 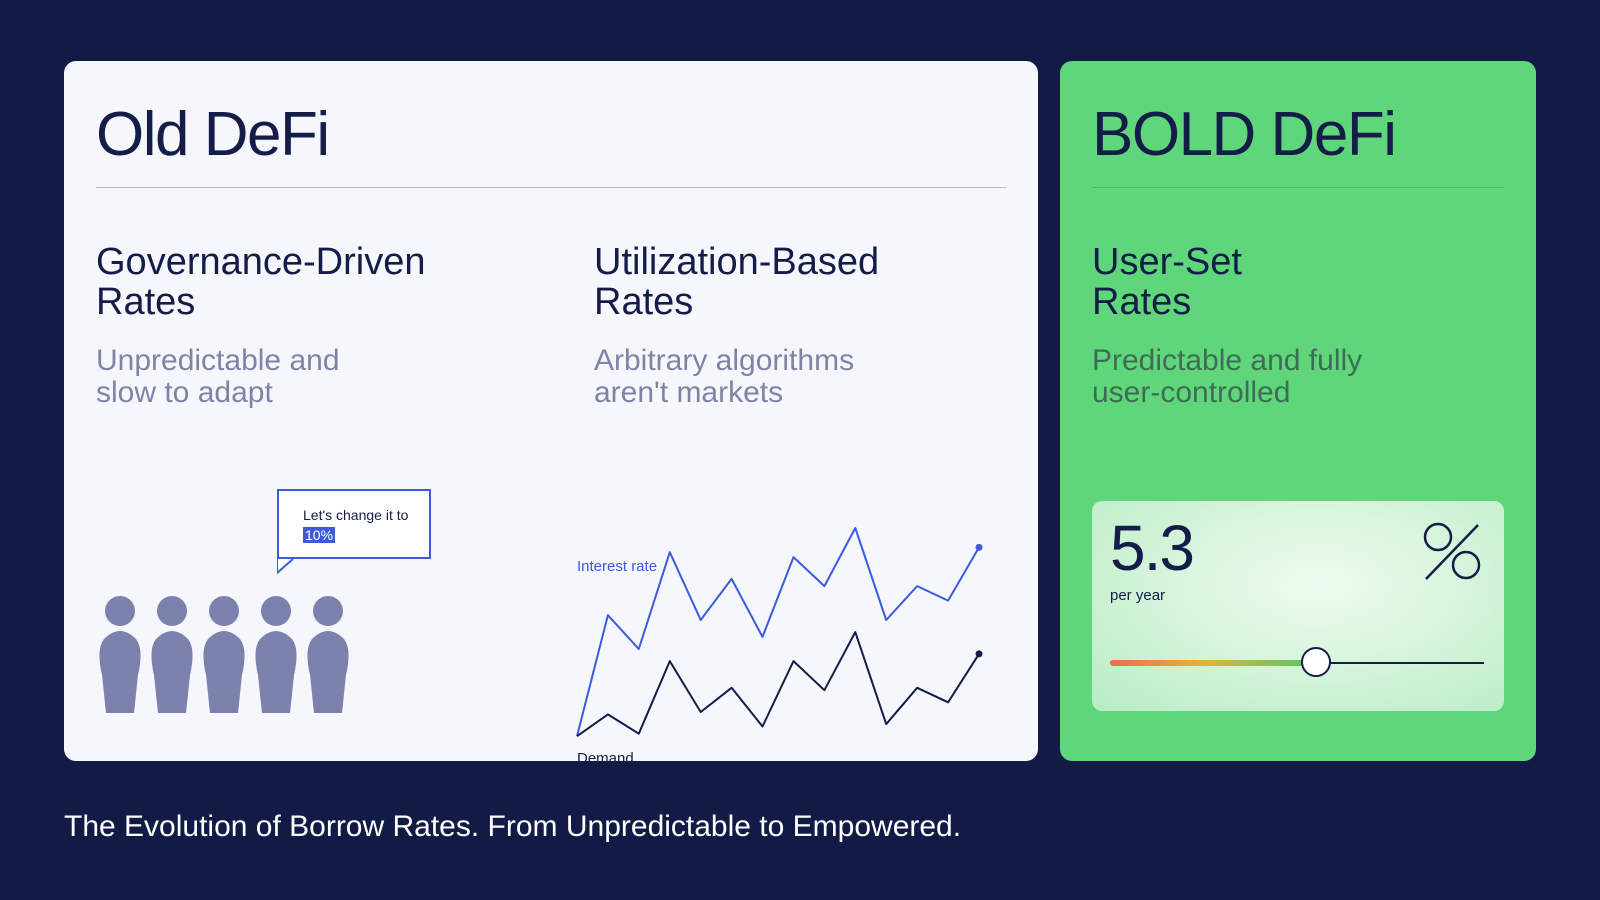 I want to click on series-label-interest-rate: Interest rate, so click(x=617, y=566).